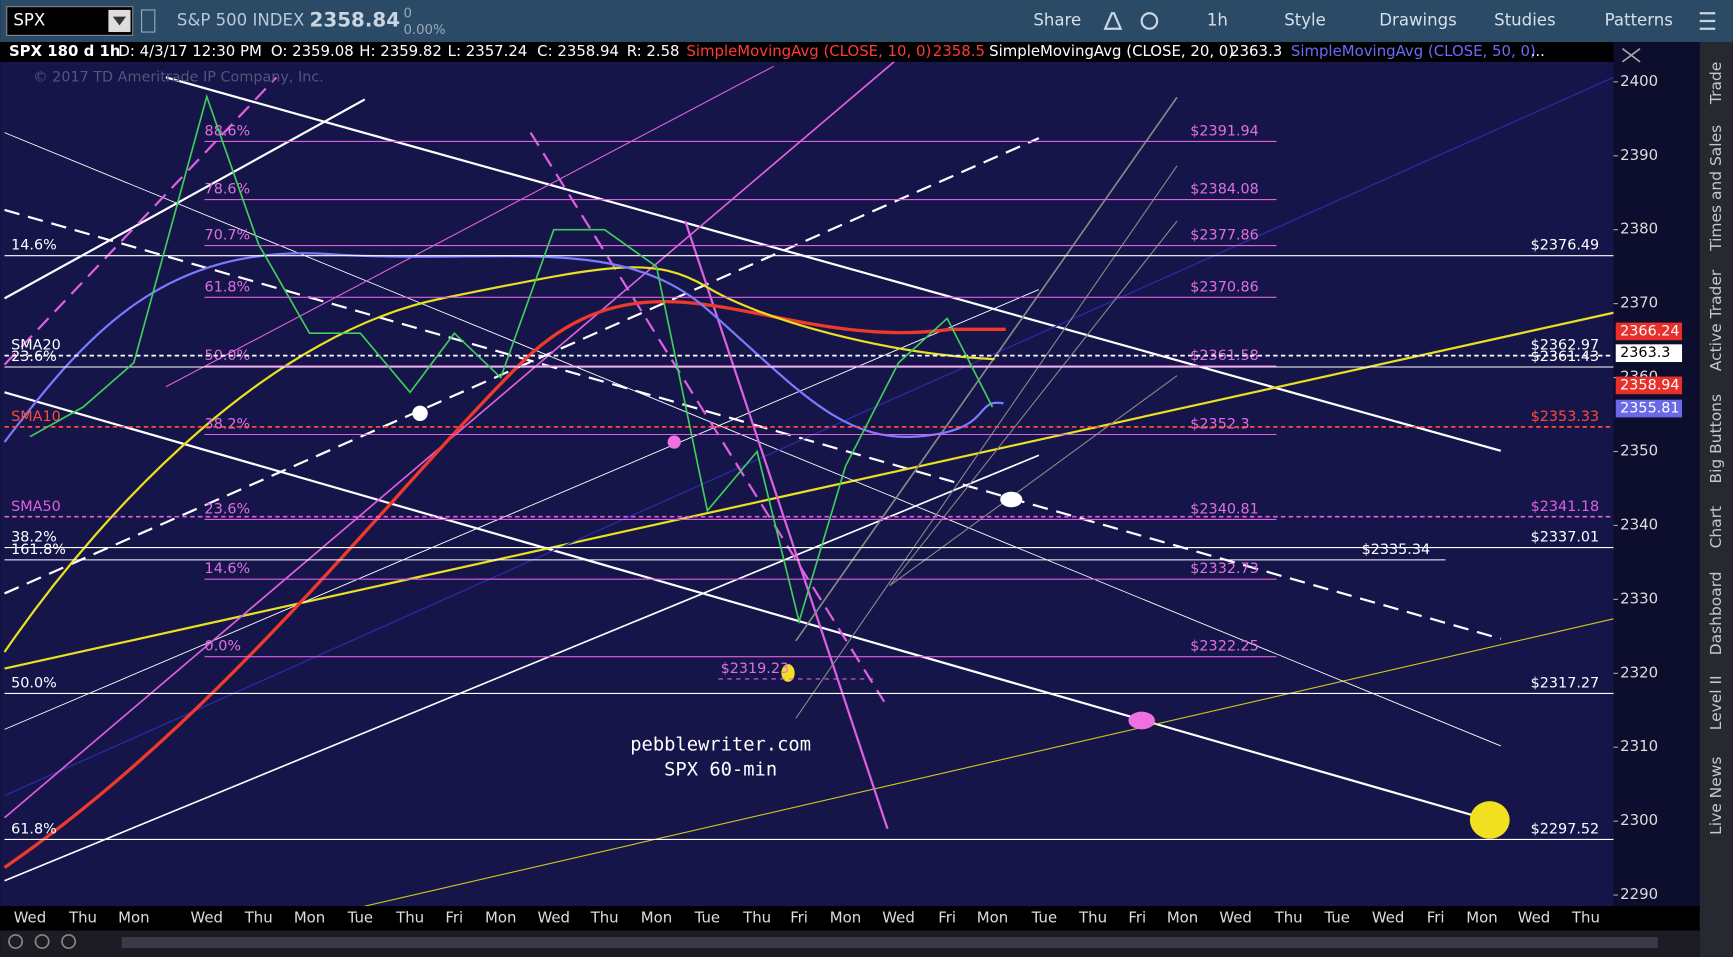  What do you see at coordinates (1716, 320) in the screenshot?
I see `side-tab: Active Trader` at bounding box center [1716, 320].